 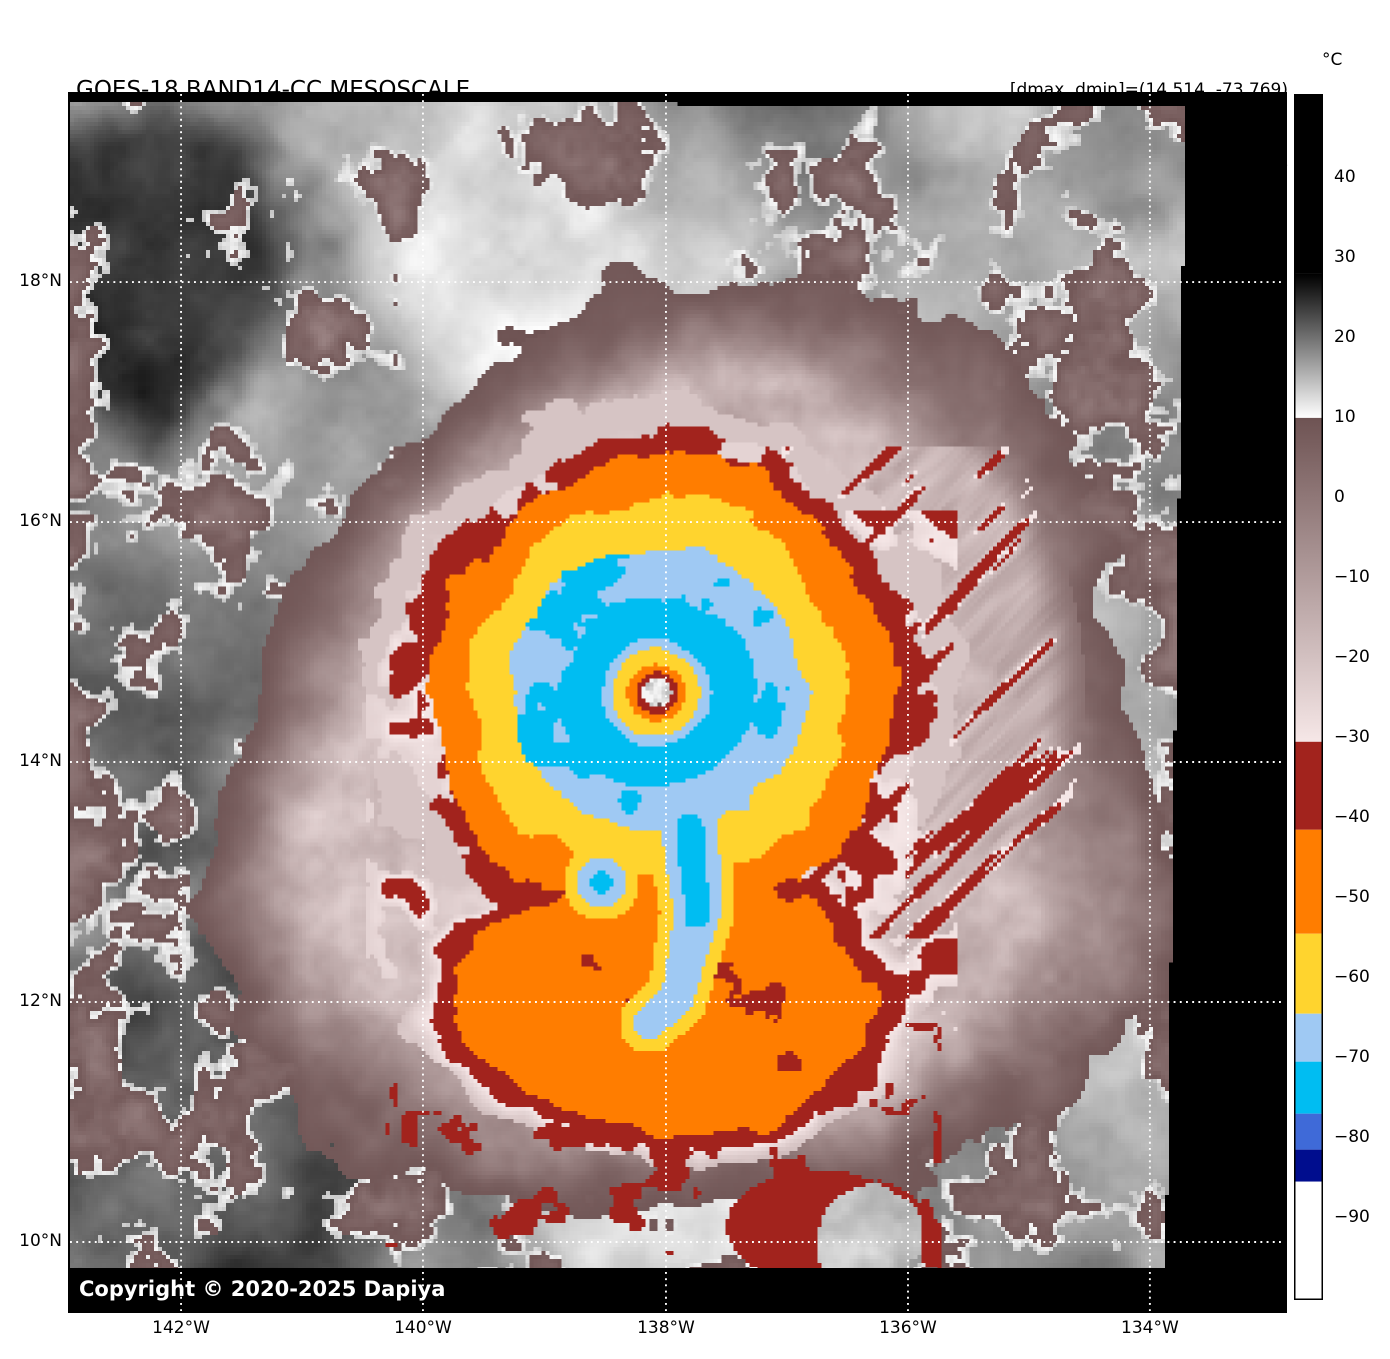 What do you see at coordinates (1352, 1056) in the screenshot?
I see `colorbar-tick-label: −70` at bounding box center [1352, 1056].